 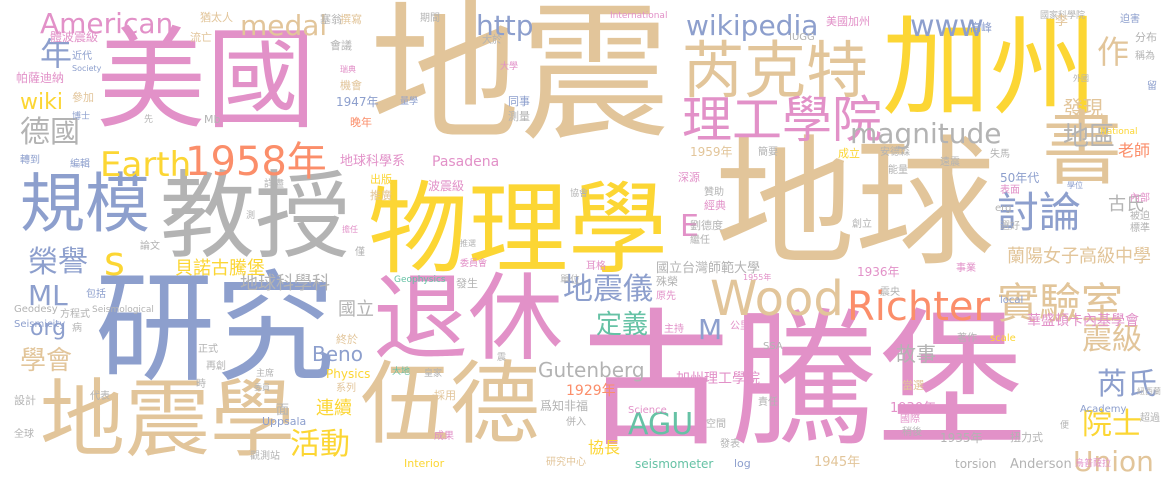 I want to click on word-seismicity: Seismicity, so click(x=40, y=324).